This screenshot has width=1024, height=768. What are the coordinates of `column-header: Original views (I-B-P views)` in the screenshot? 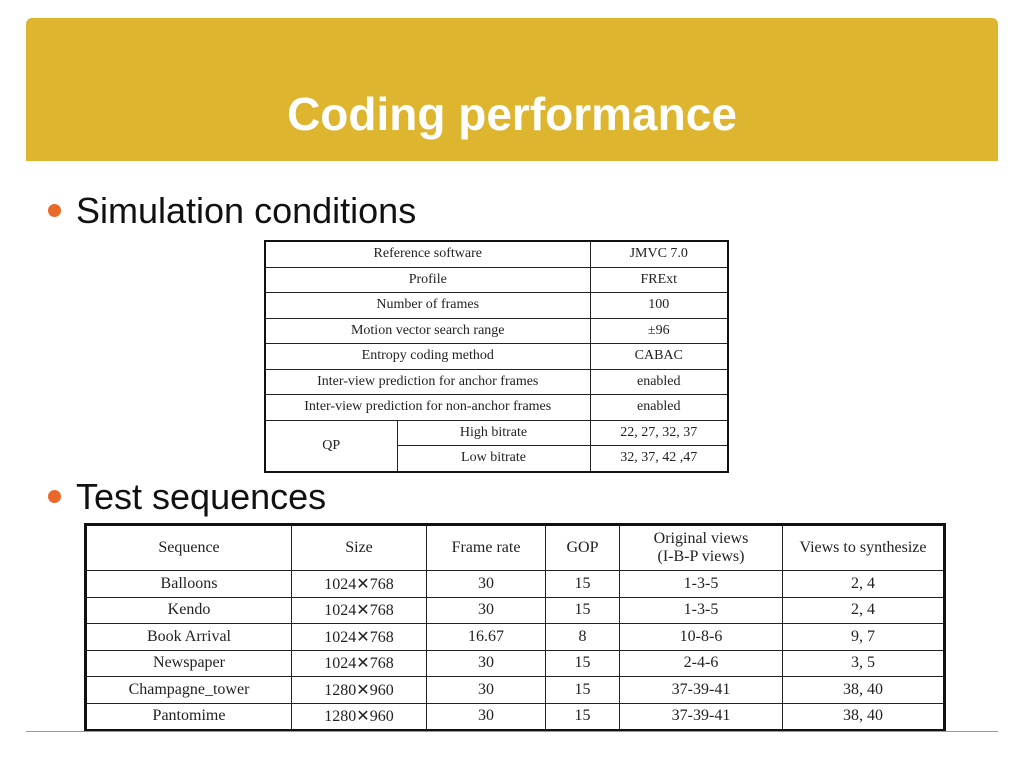 It's located at (701, 547).